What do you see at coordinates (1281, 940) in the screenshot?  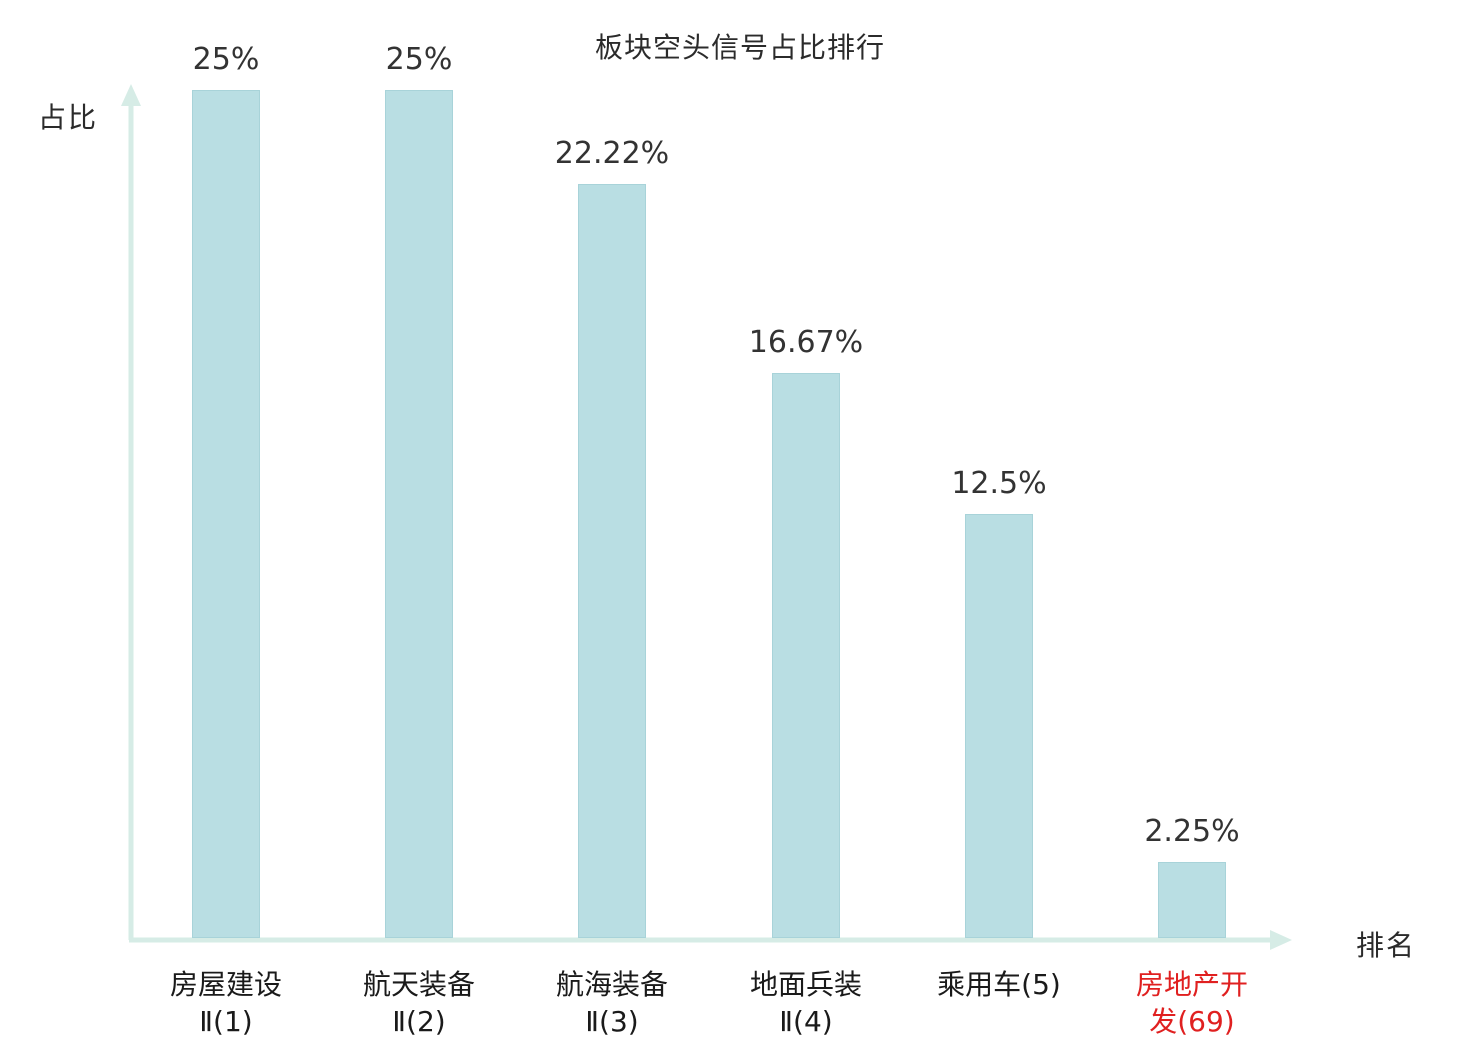 I see `x-axis-arrow-icon` at bounding box center [1281, 940].